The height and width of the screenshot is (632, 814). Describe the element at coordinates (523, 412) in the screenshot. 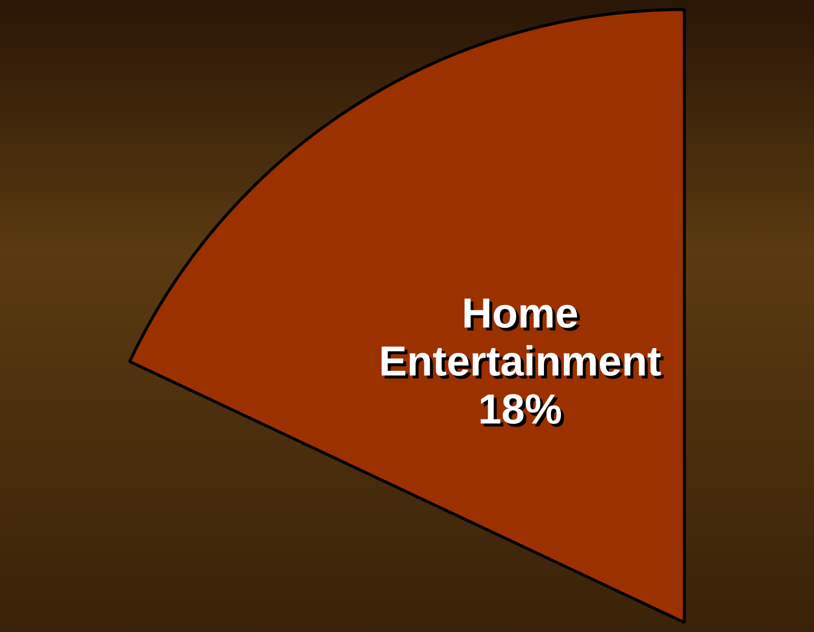

I see `data-label: 18%` at that location.